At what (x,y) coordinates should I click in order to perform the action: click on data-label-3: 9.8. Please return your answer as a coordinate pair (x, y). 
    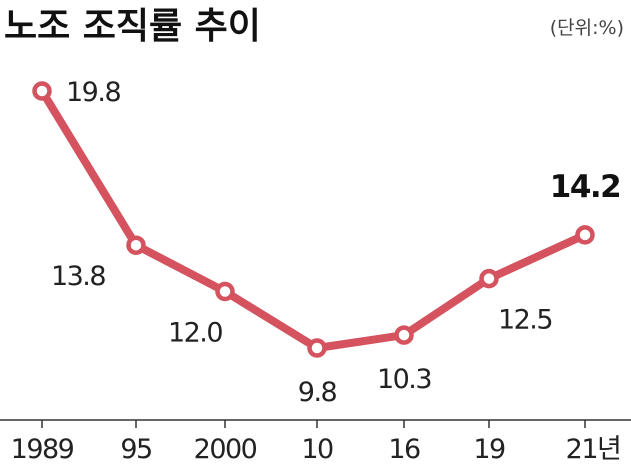
    Looking at the image, I should click on (317, 392).